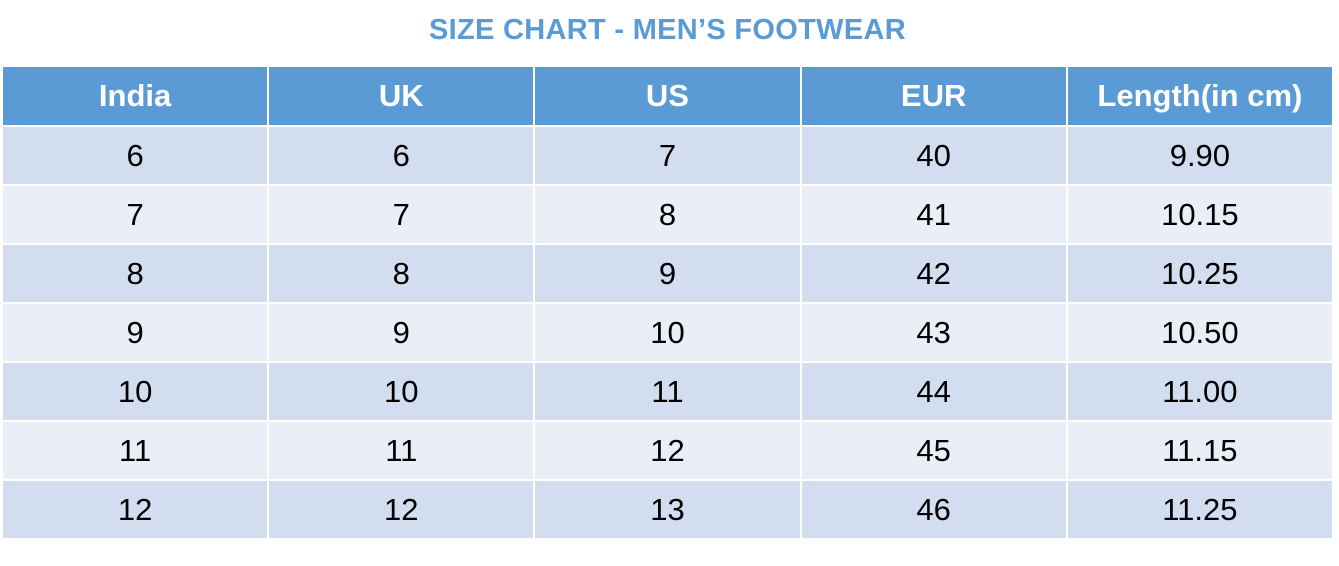 Image resolution: width=1339 pixels, height=566 pixels. What do you see at coordinates (1200, 273) in the screenshot?
I see `cell-length: 10.25` at bounding box center [1200, 273].